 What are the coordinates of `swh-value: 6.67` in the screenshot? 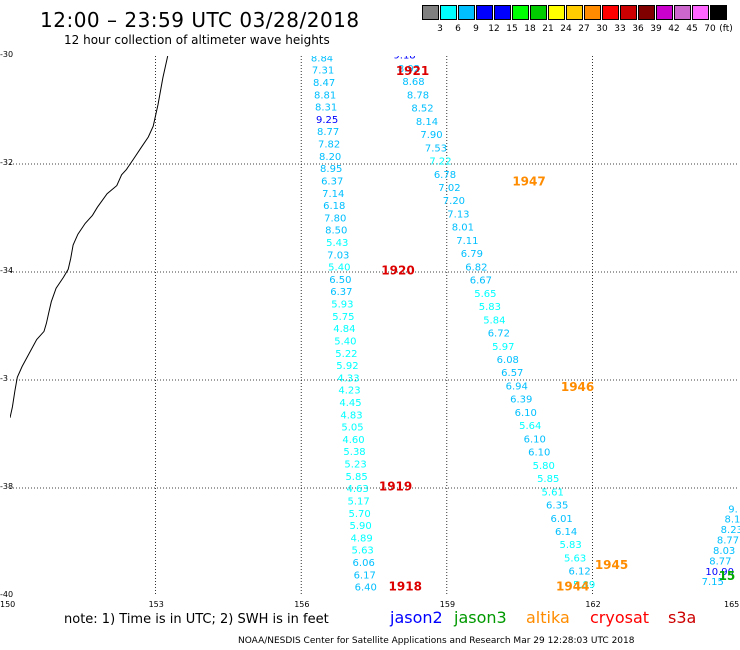 It's located at (481, 281).